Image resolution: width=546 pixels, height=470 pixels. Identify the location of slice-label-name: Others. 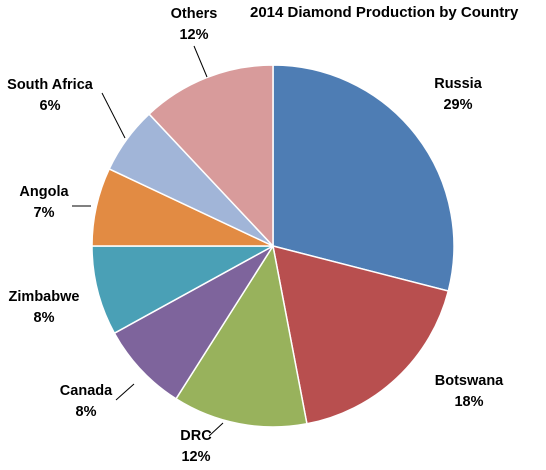
(194, 14).